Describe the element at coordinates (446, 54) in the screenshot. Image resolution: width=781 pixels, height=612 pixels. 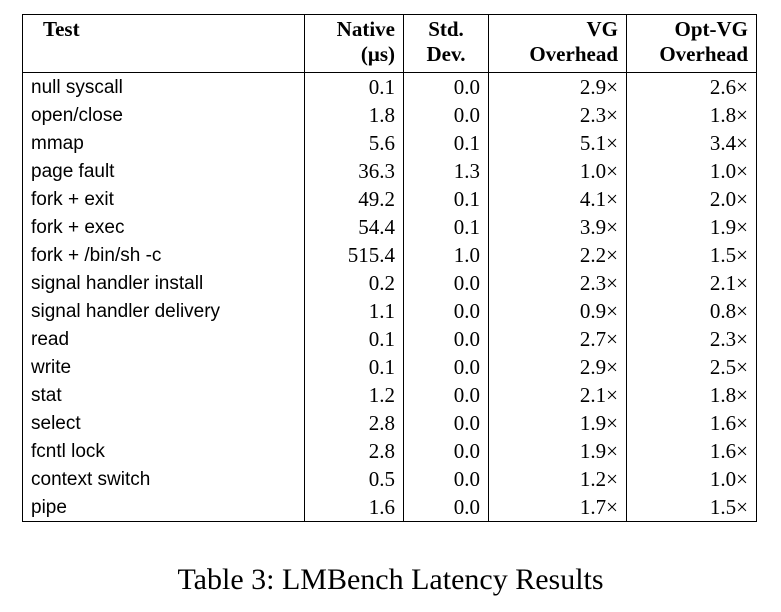
I see `header-stddev-line-2: Dev.` at that location.